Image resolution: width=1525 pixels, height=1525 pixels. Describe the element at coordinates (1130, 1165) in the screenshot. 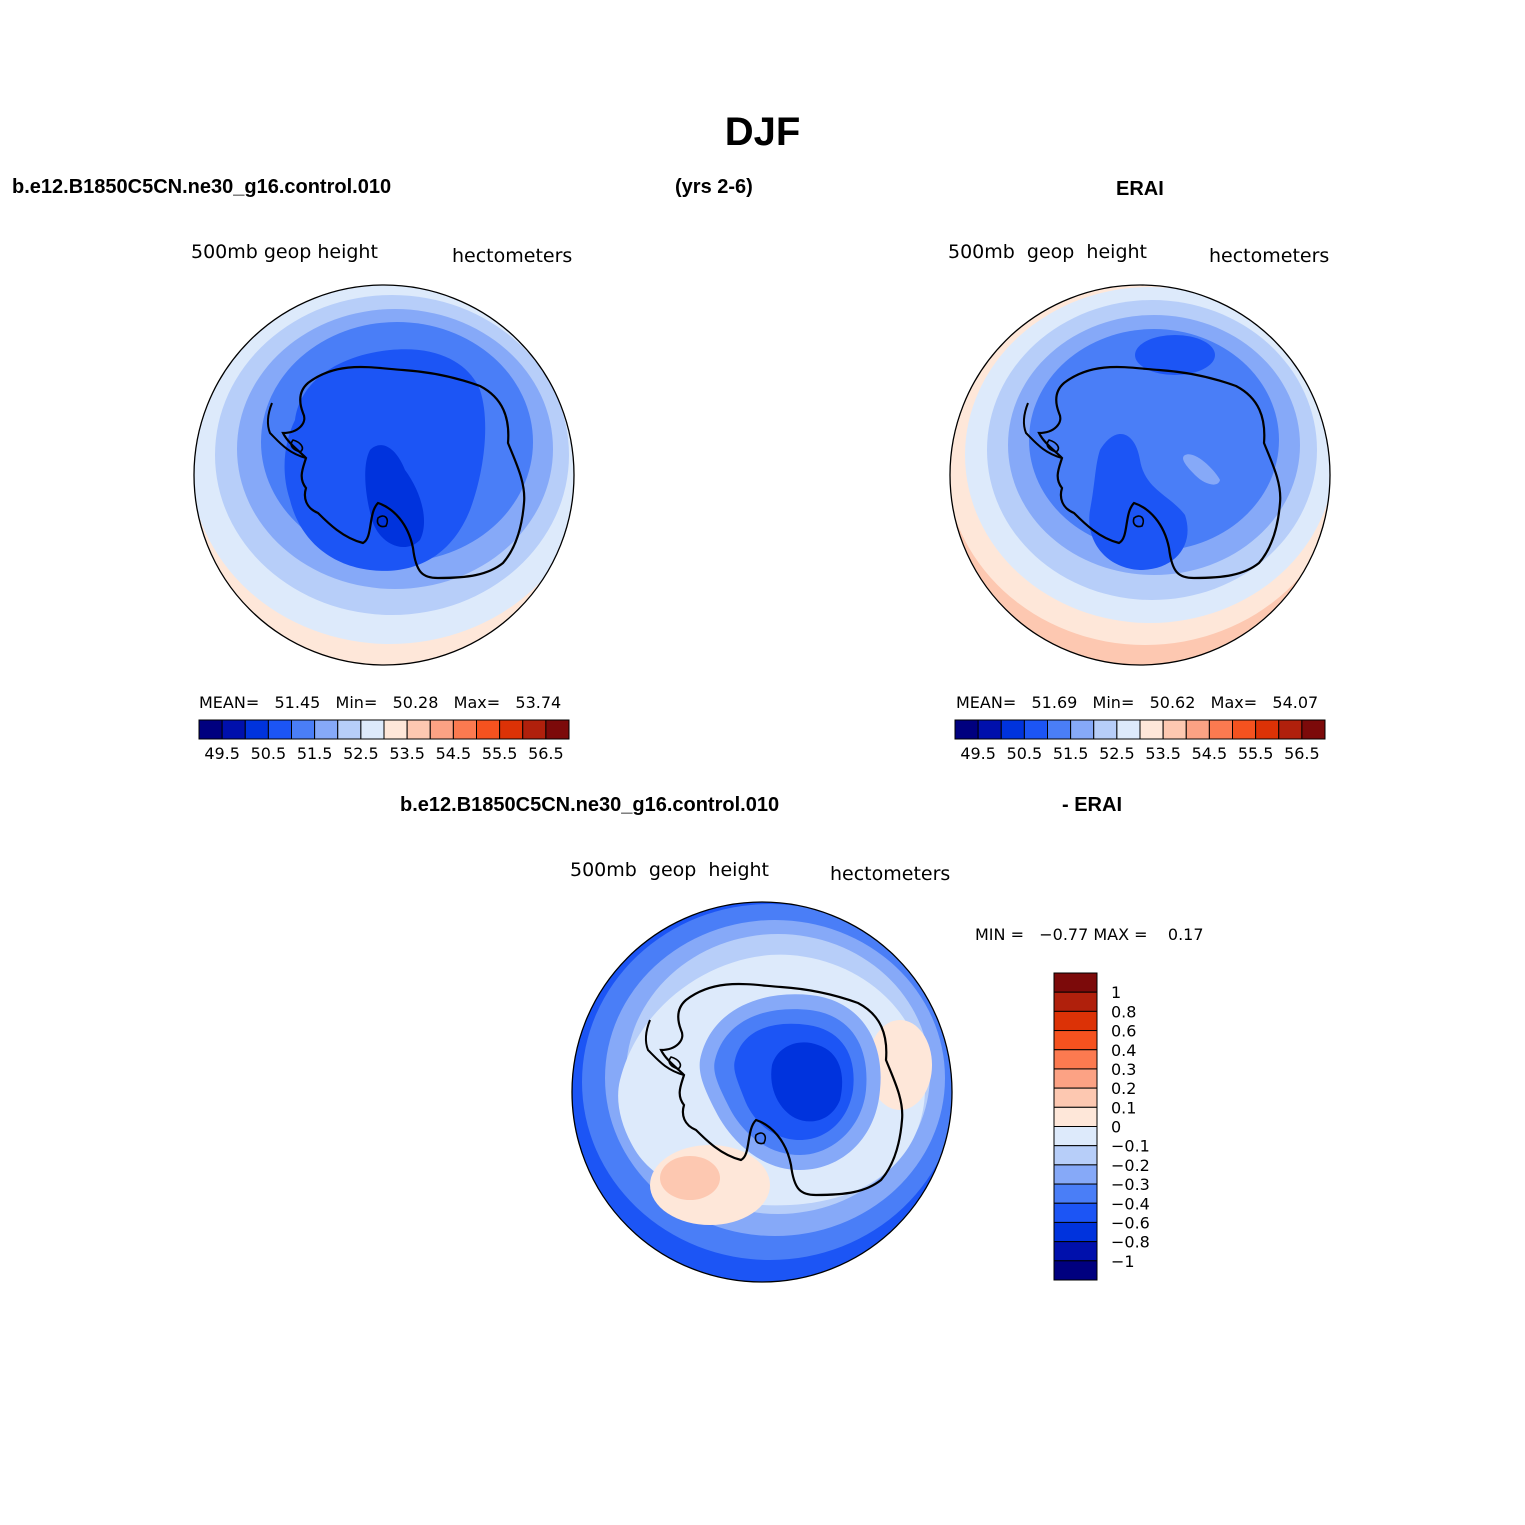

I see `difference-colorbar-tick-label: −0.2` at that location.